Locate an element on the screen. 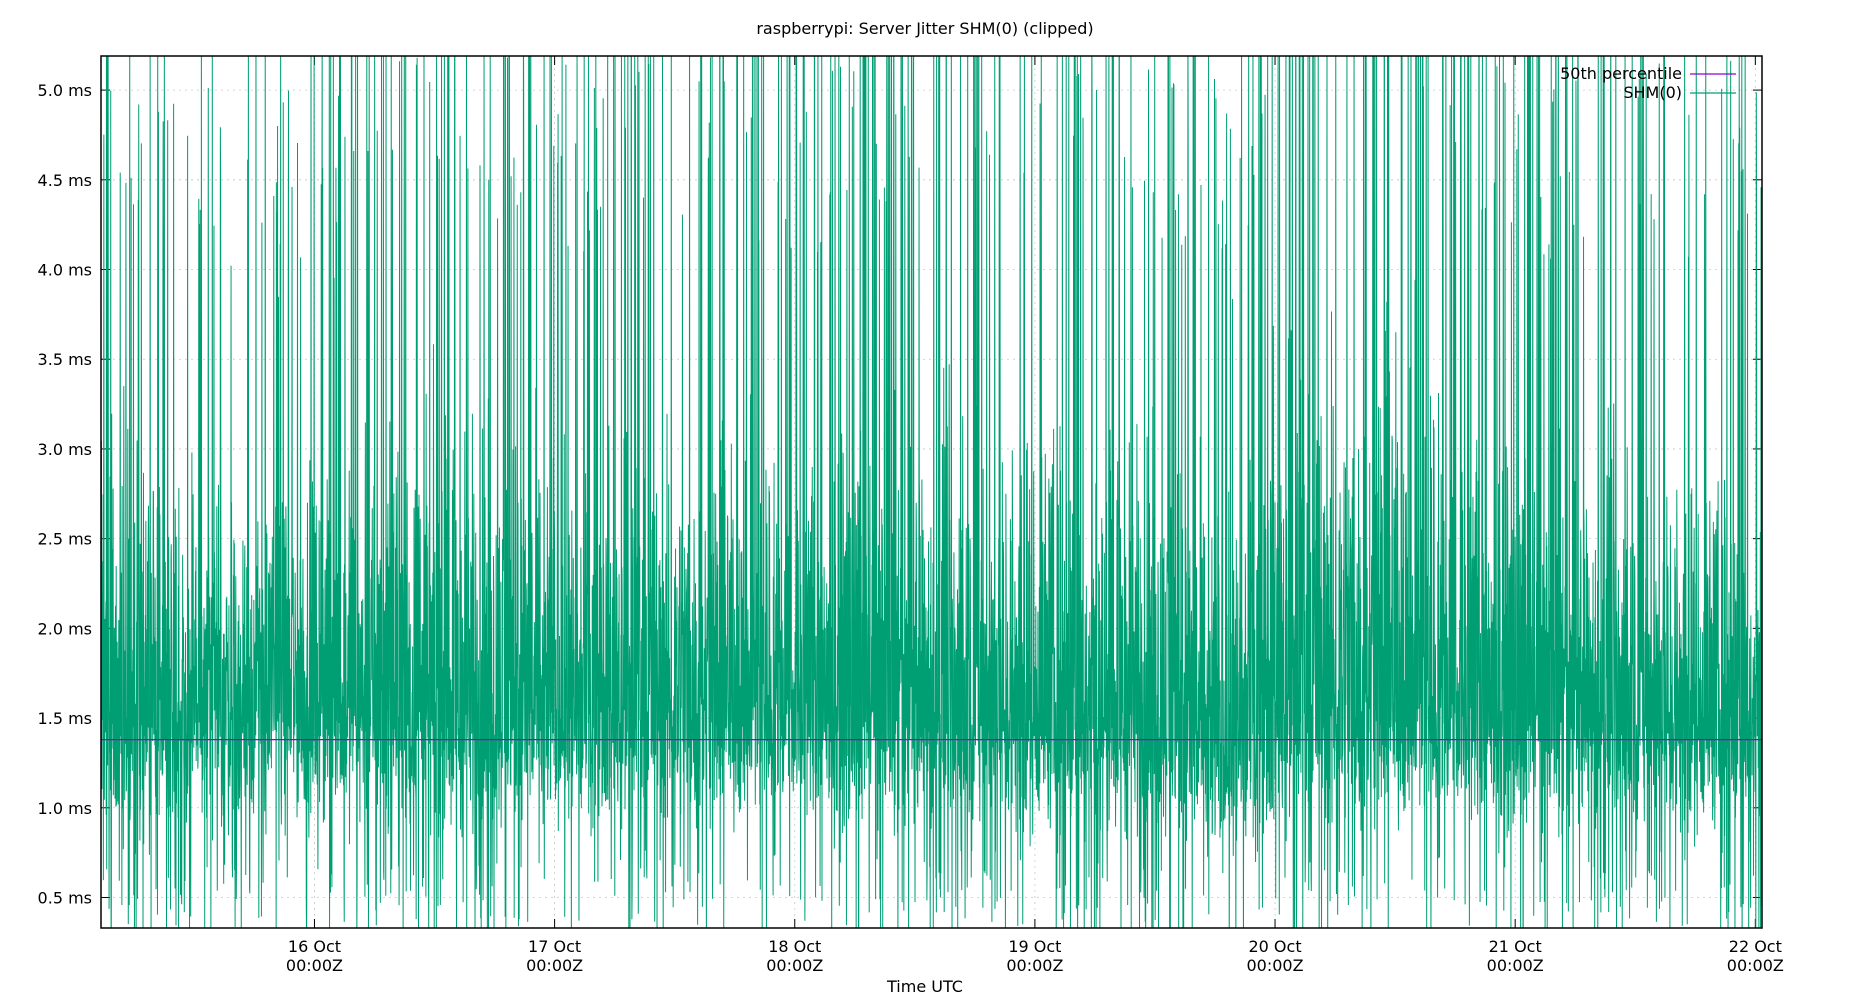 Image resolution: width=1850 pixels, height=1000 pixels. y-tick-label: 2.5 ms is located at coordinates (65, 539).